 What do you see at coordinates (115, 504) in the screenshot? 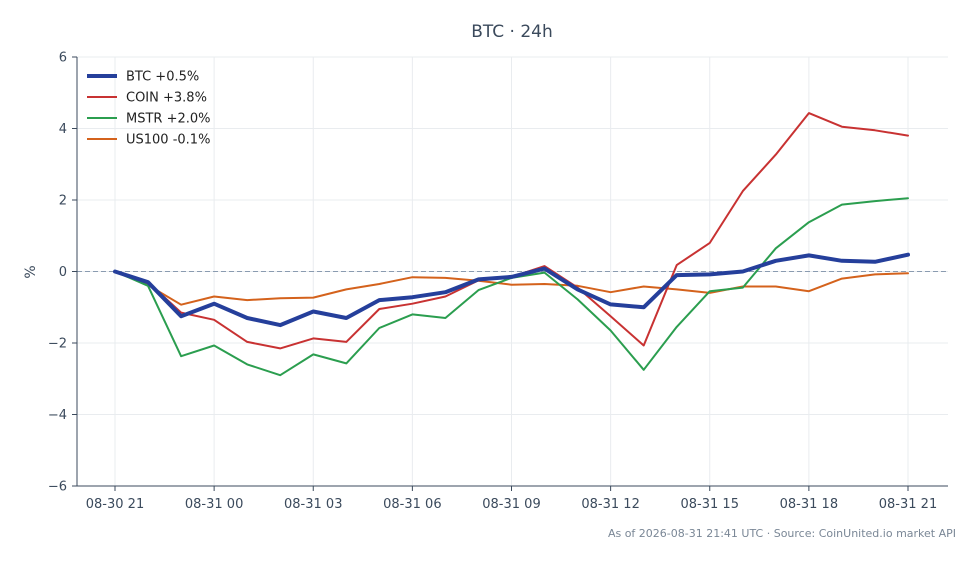
I see `x-tick-label: 08-30 21` at bounding box center [115, 504].